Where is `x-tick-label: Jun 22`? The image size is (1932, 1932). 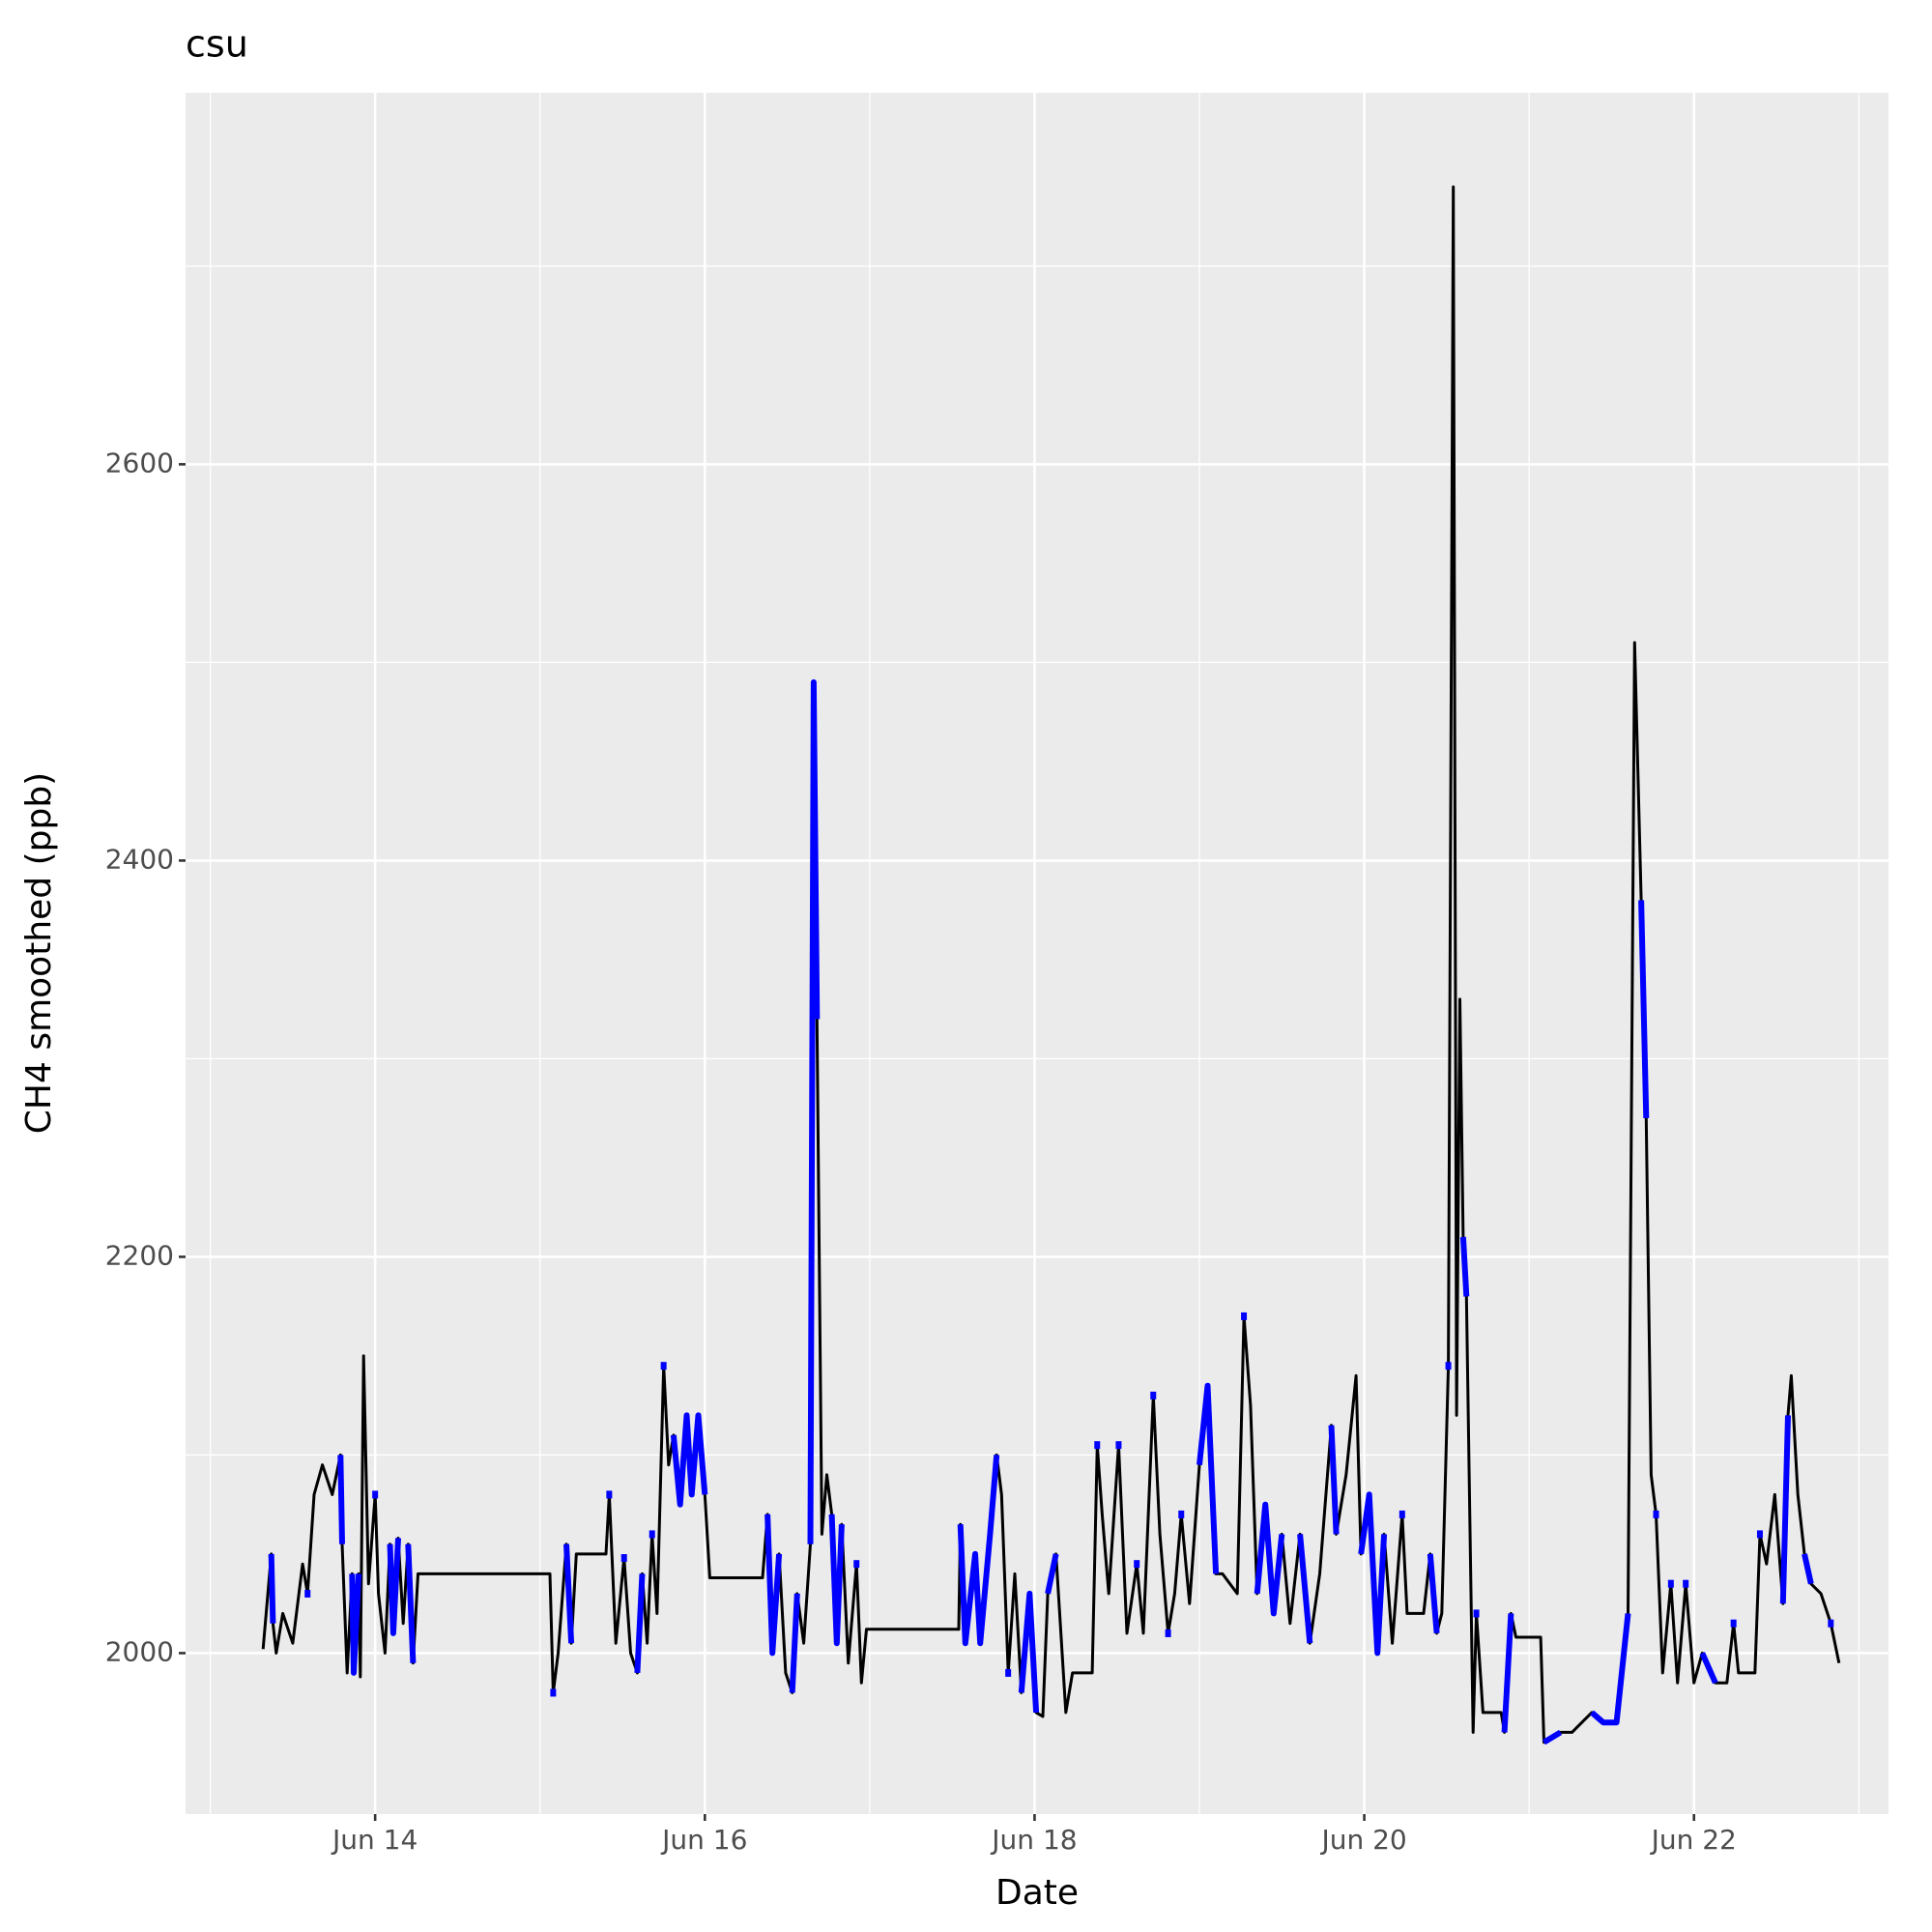
x-tick-label: Jun 22 is located at coordinates (1693, 1840).